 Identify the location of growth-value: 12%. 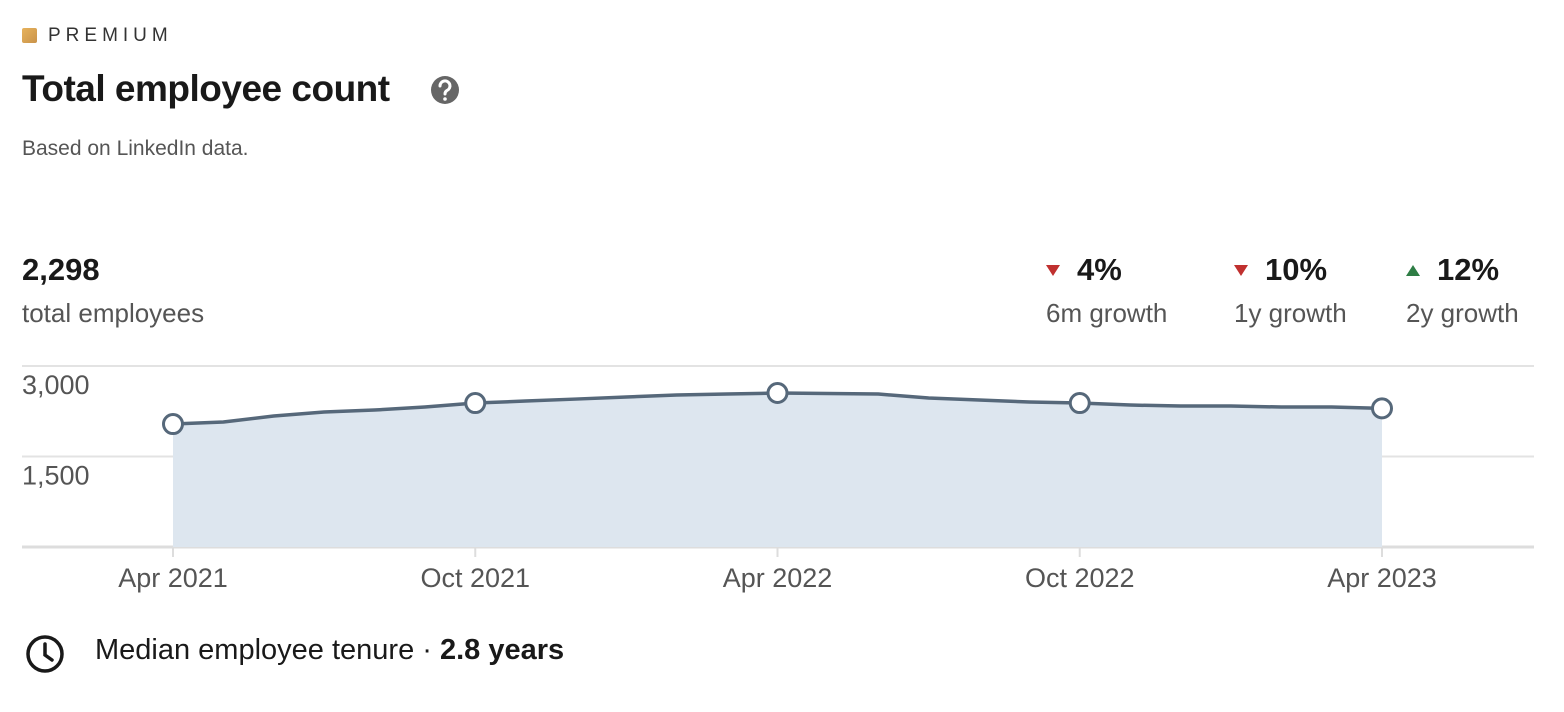
(1468, 269).